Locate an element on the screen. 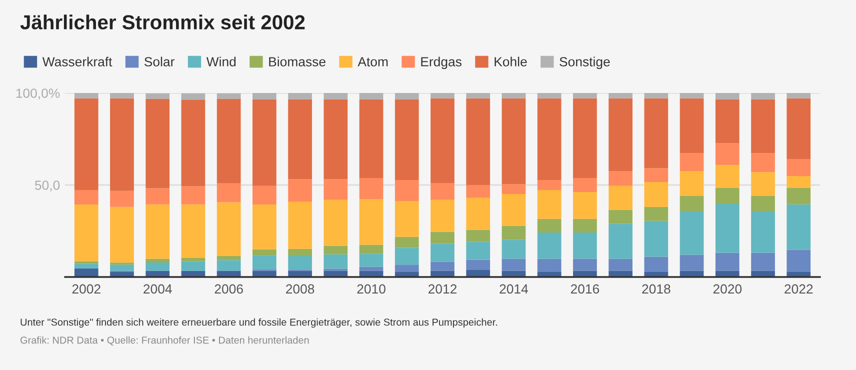 The width and height of the screenshot is (856, 370). x-tick-label: 2008 is located at coordinates (300, 289).